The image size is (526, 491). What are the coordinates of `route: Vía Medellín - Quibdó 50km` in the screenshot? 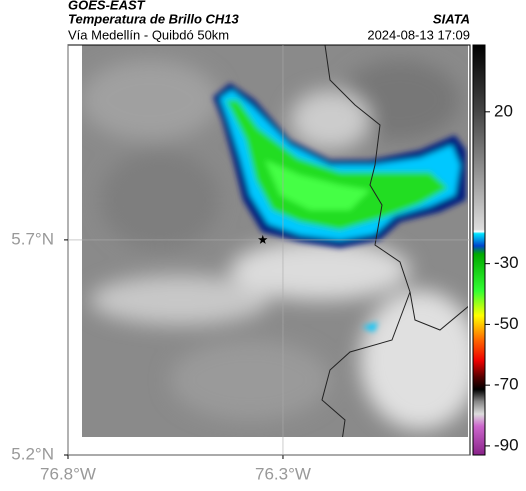 It's located at (148, 34).